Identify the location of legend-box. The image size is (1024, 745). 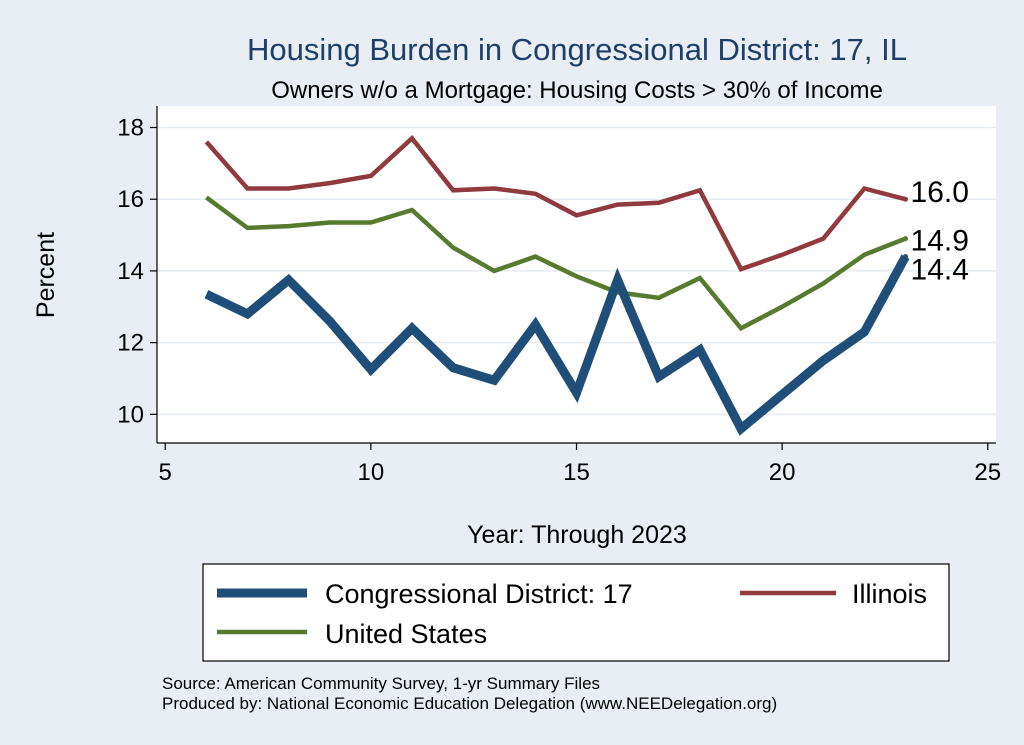
(576, 612).